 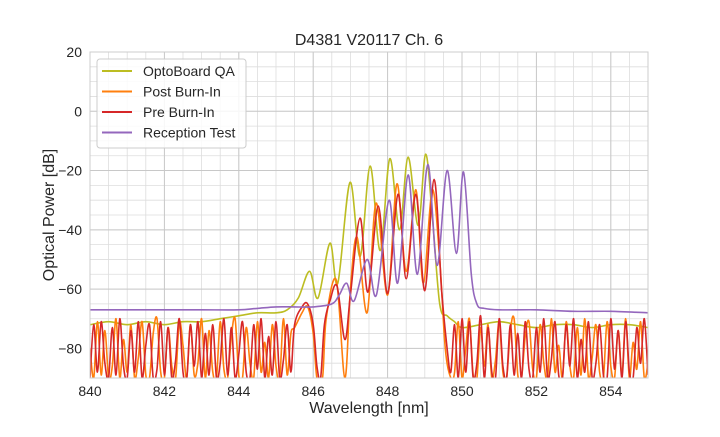 I want to click on x-tick-label: 846, so click(x=314, y=391).